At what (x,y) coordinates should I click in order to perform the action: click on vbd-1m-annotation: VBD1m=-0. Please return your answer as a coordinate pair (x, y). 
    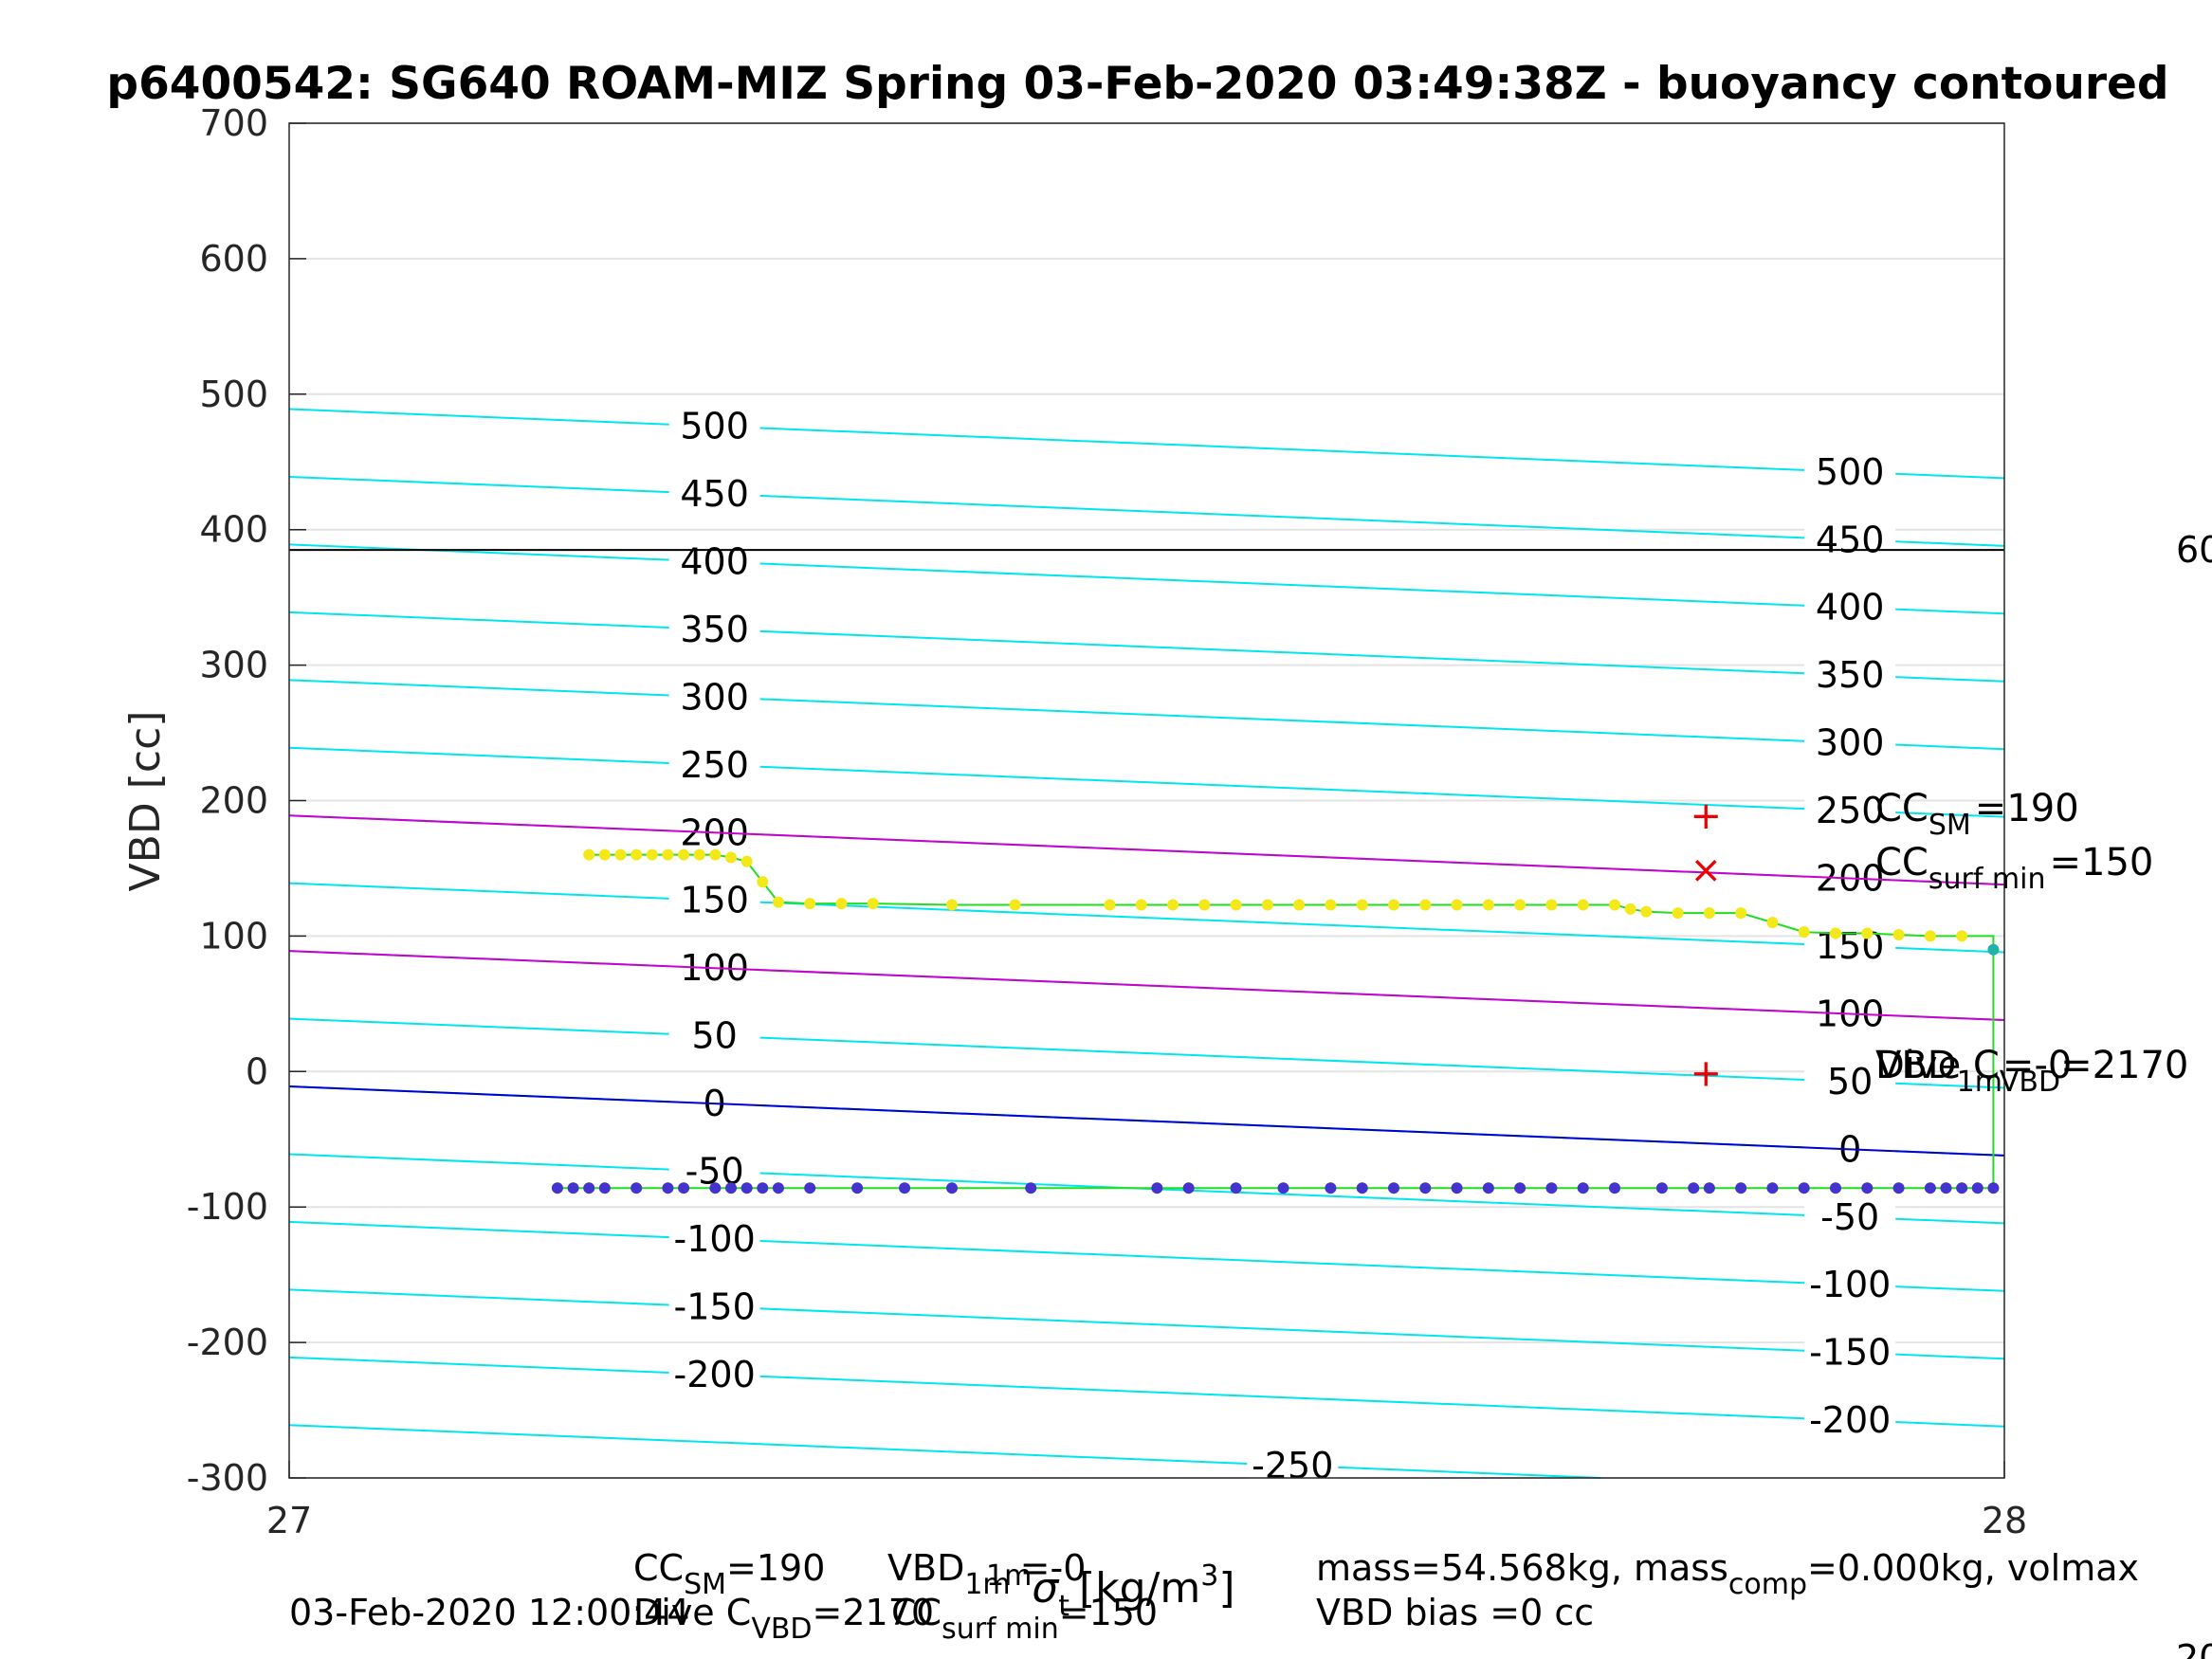
    Looking at the image, I should click on (1973, 1071).